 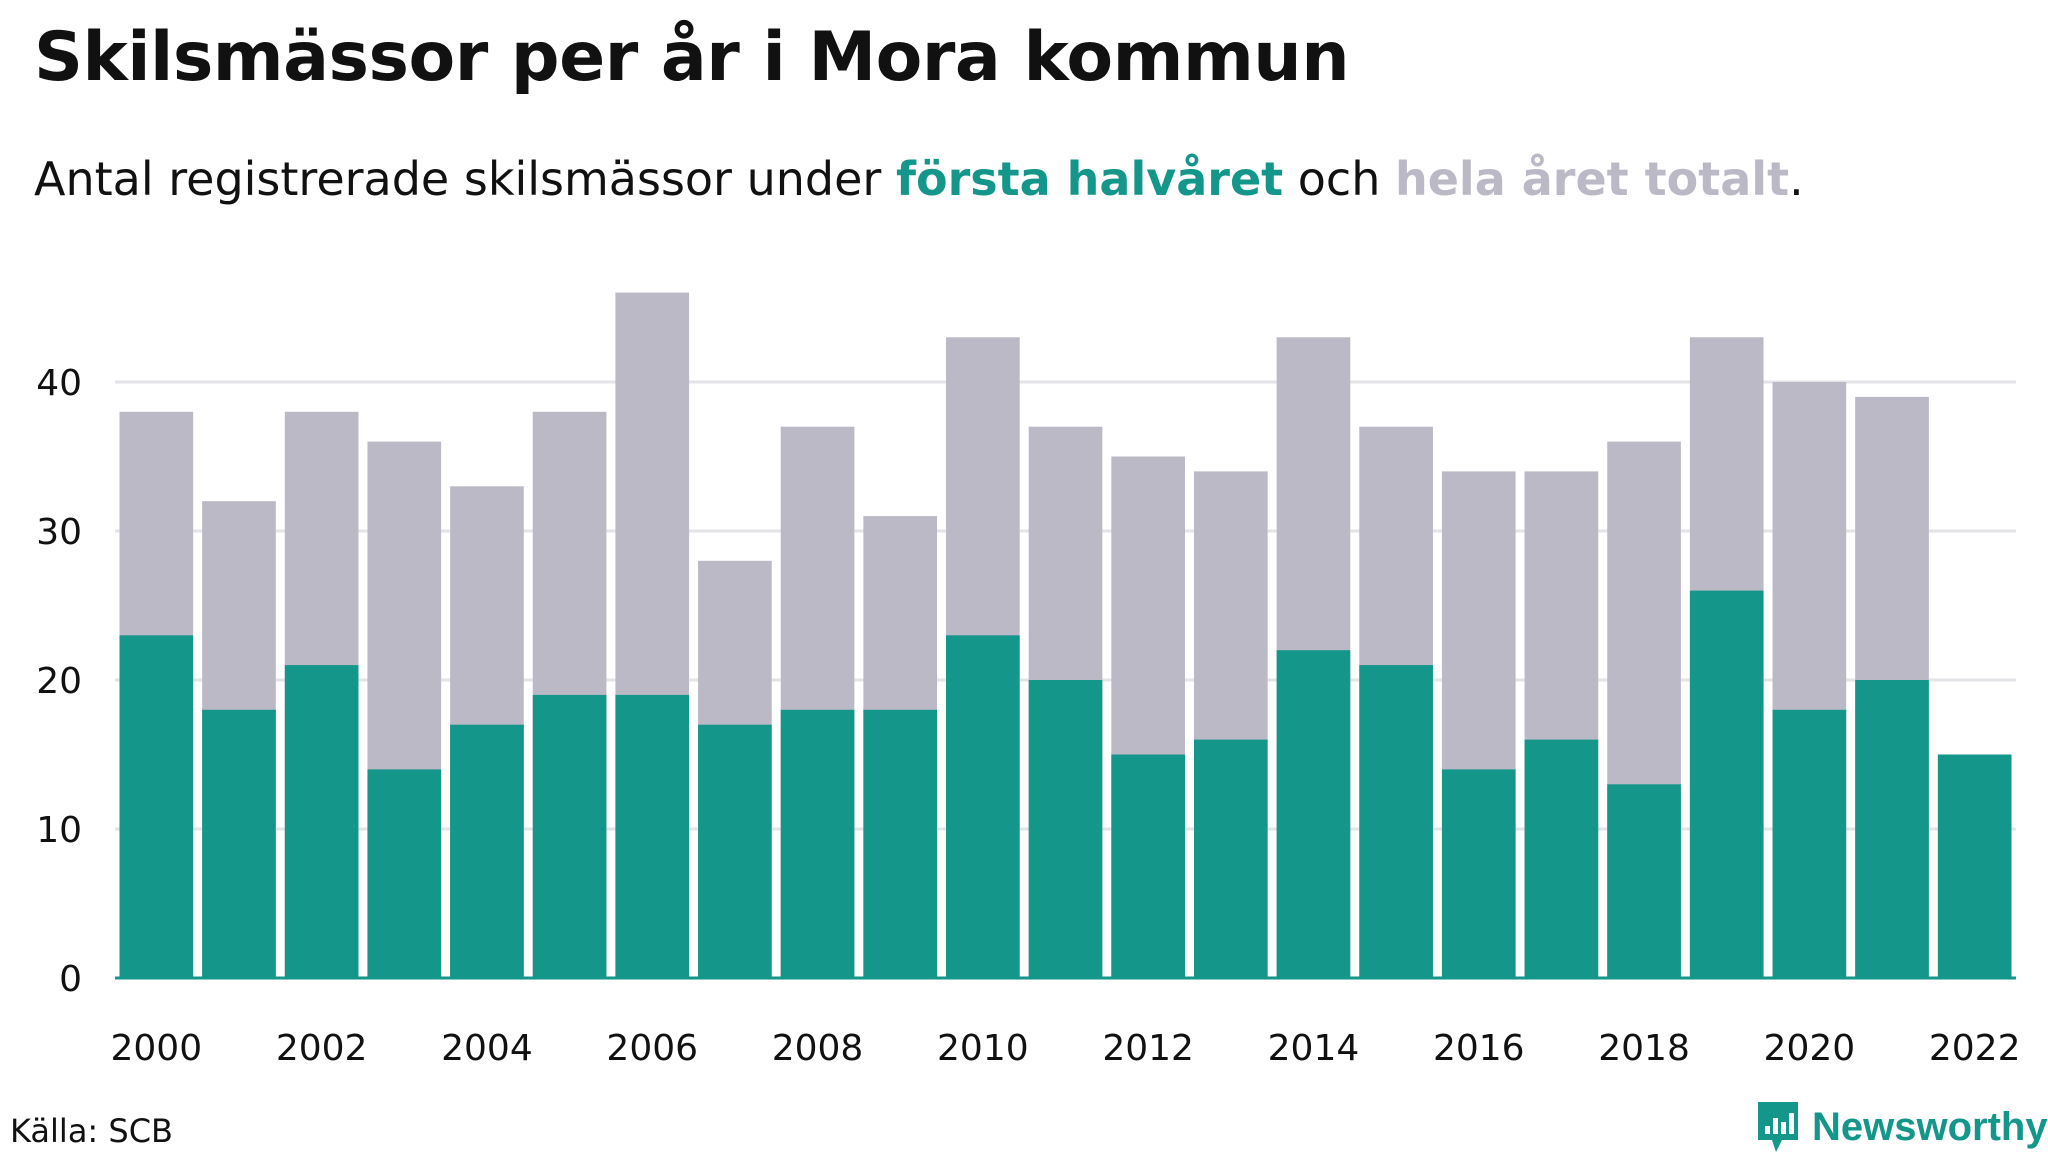 I want to click on x-tick-label: 2008, so click(x=818, y=1048).